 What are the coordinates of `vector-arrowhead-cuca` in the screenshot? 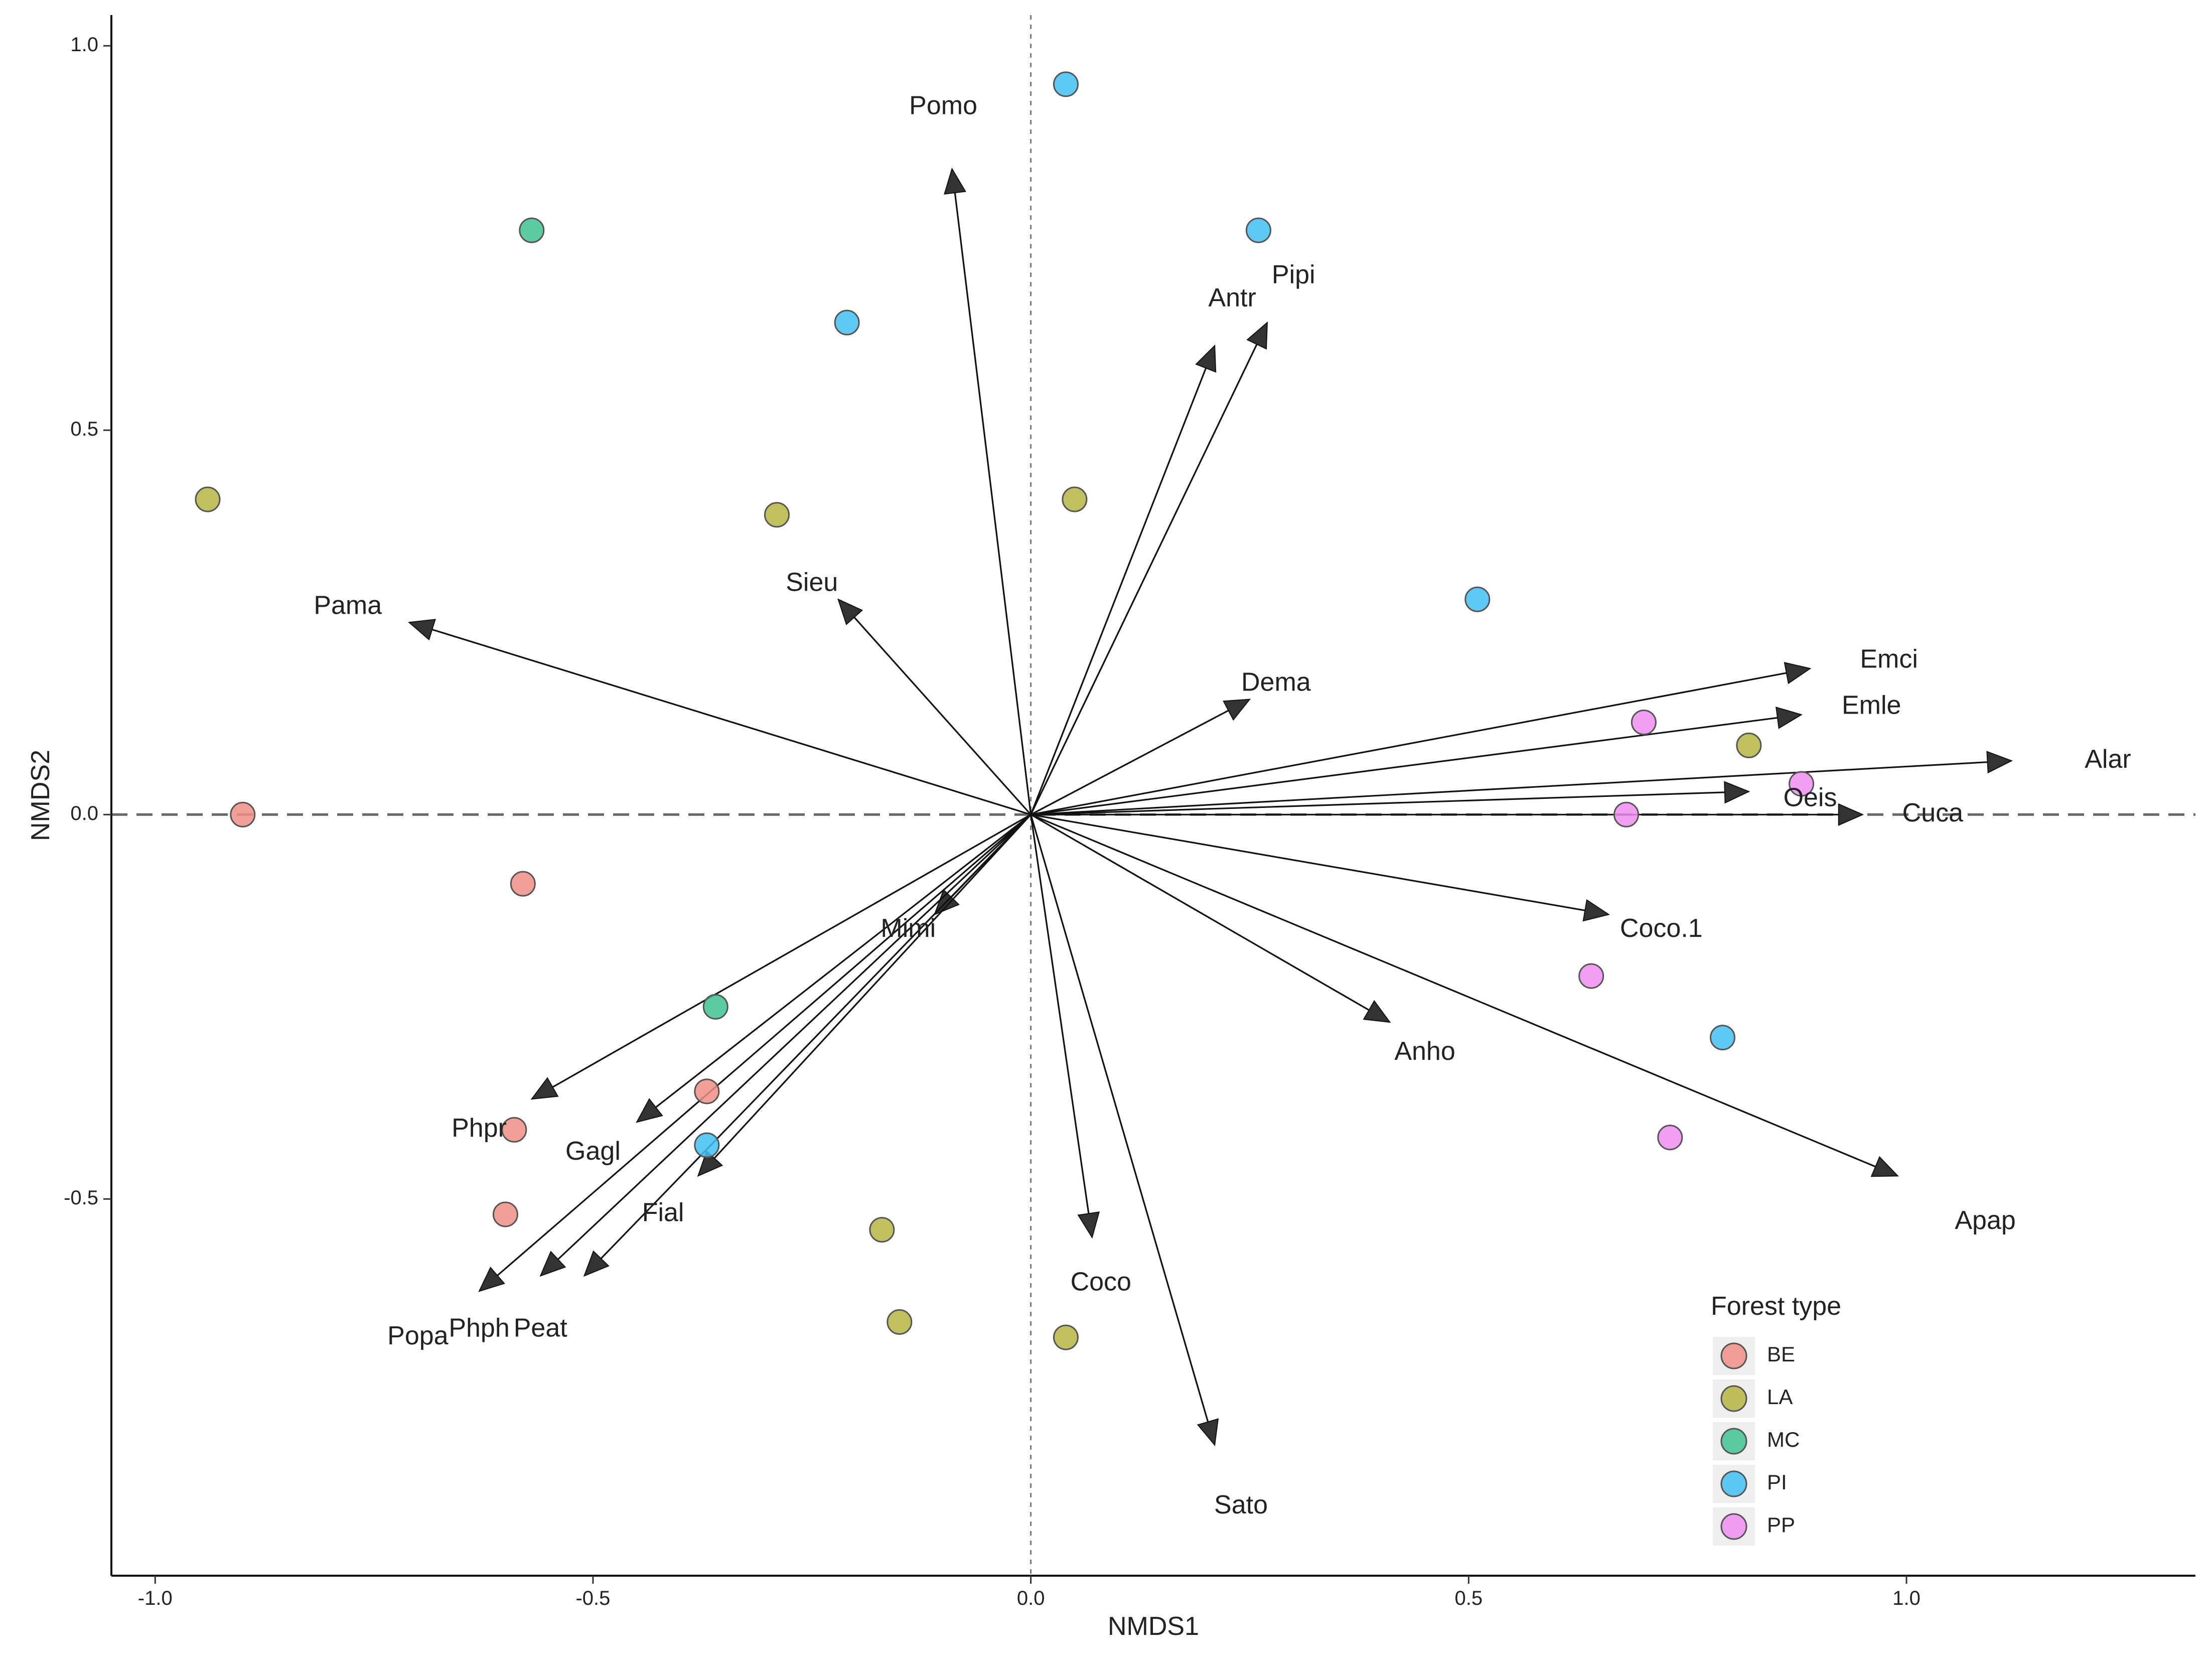 It's located at (1851, 814).